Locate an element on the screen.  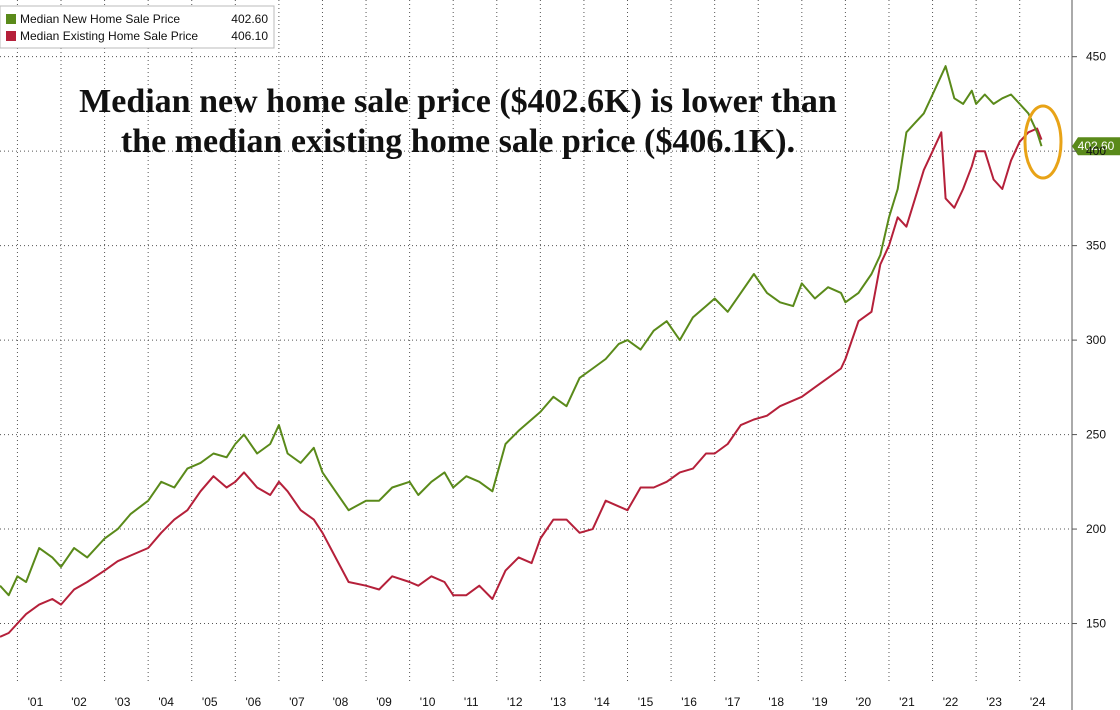
legend-box is located at coordinates (137, 27).